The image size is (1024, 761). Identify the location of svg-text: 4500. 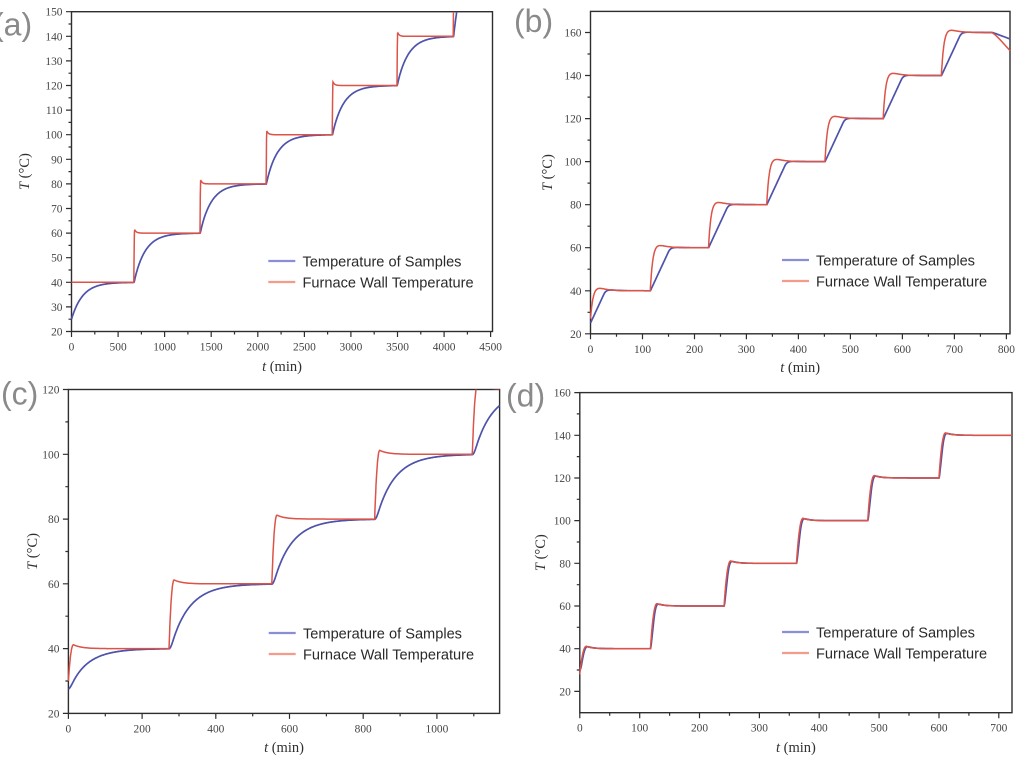
(490, 348).